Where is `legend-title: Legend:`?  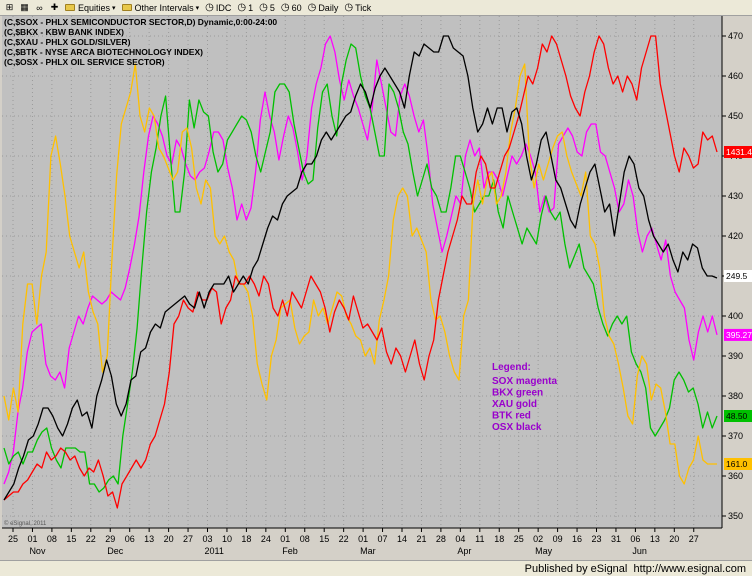
legend-title: Legend: is located at coordinates (511, 367).